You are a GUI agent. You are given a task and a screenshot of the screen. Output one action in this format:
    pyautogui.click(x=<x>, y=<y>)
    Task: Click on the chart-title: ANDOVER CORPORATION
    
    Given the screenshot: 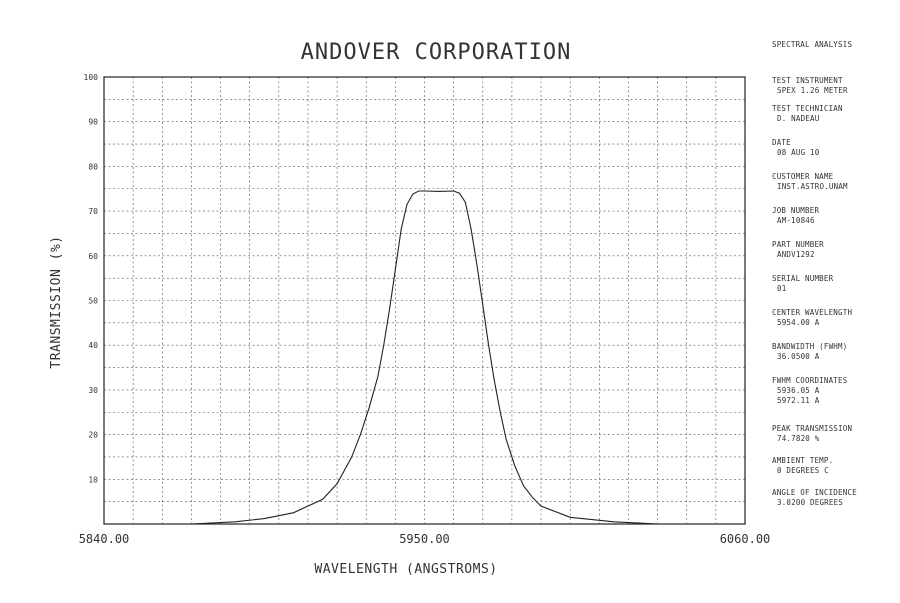 What is the action you would take?
    pyautogui.click(x=436, y=52)
    